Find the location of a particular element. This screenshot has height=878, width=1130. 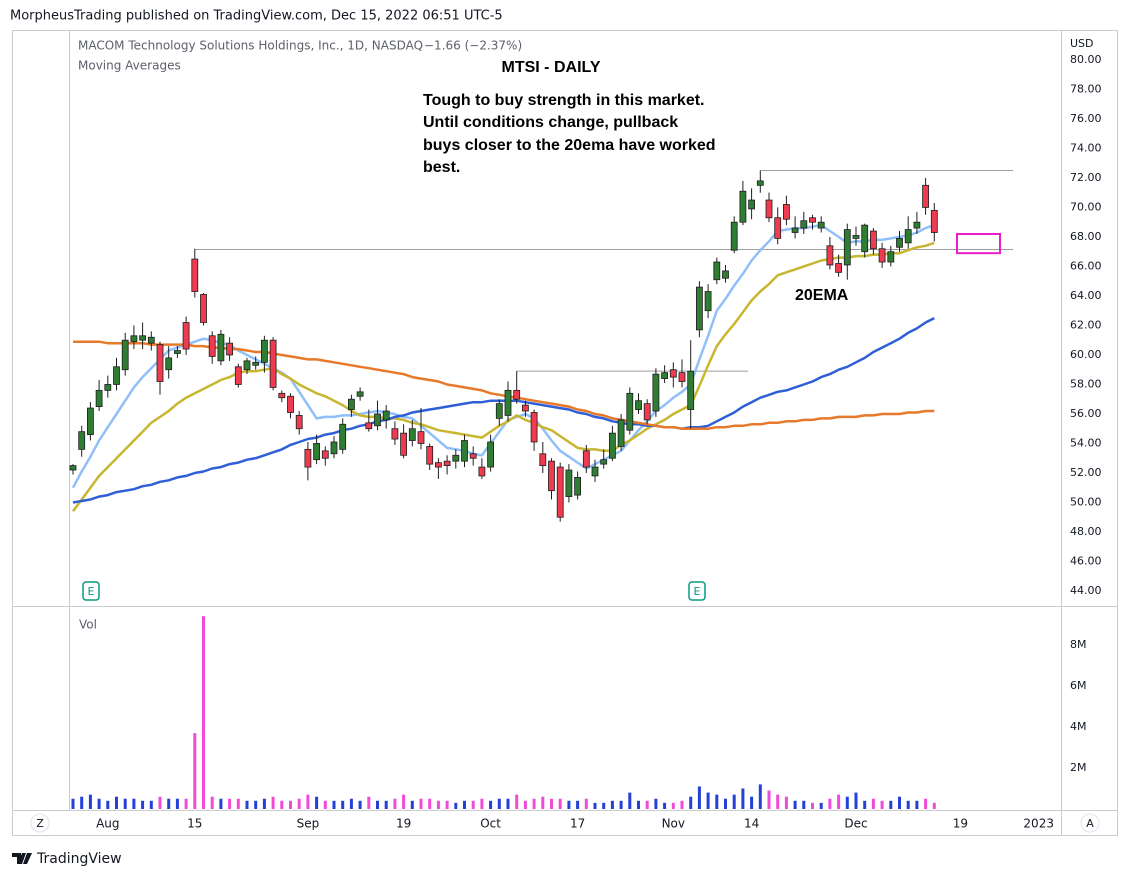

chart-title: MTSI - DAILY is located at coordinates (551, 67).